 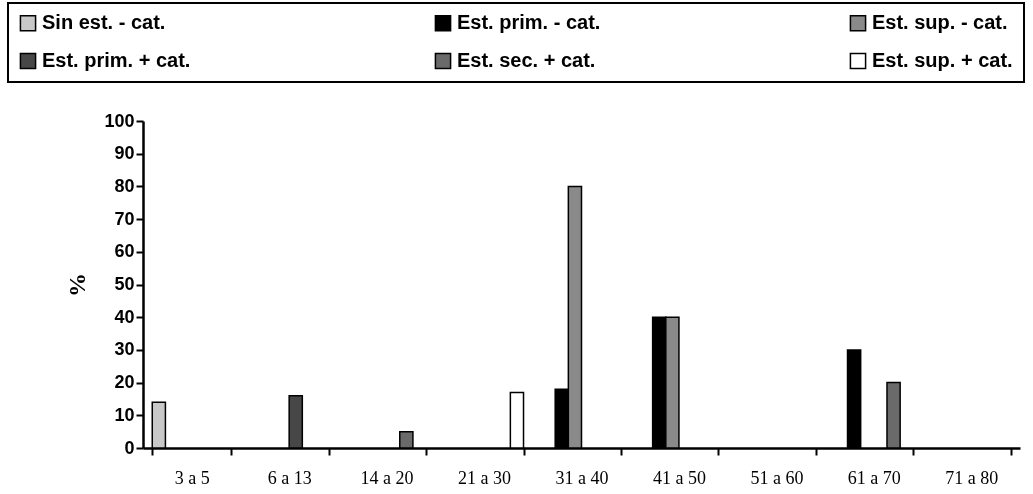 What do you see at coordinates (119, 120) in the screenshot?
I see `y-tick-label: 100` at bounding box center [119, 120].